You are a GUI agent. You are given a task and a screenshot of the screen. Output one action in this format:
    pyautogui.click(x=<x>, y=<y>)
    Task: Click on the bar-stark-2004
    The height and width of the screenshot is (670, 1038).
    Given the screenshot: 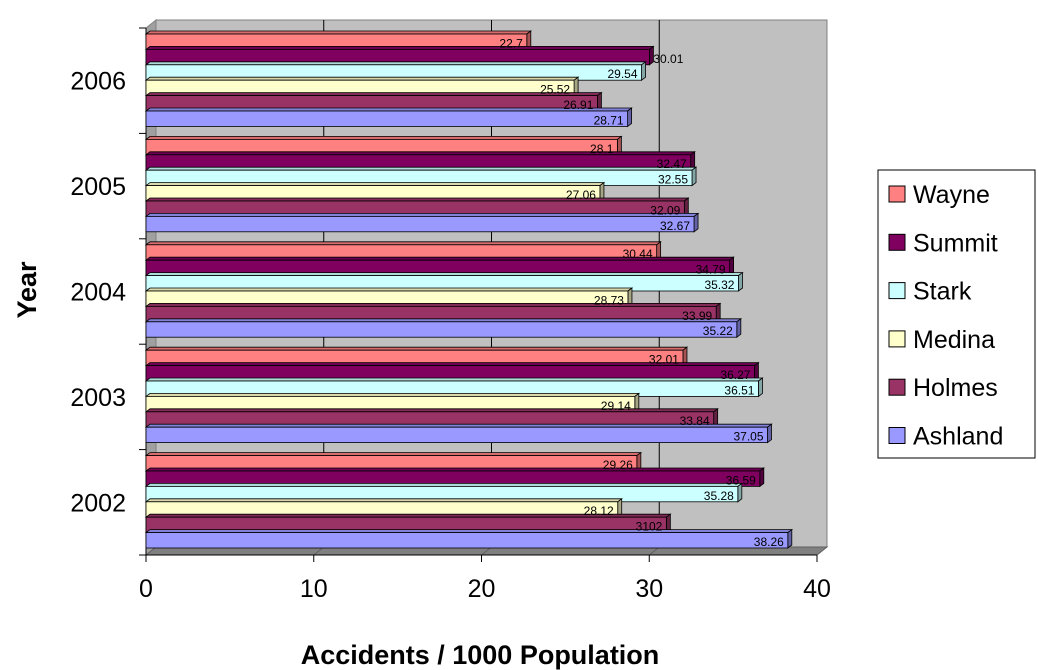 What is the action you would take?
    pyautogui.click(x=444, y=281)
    